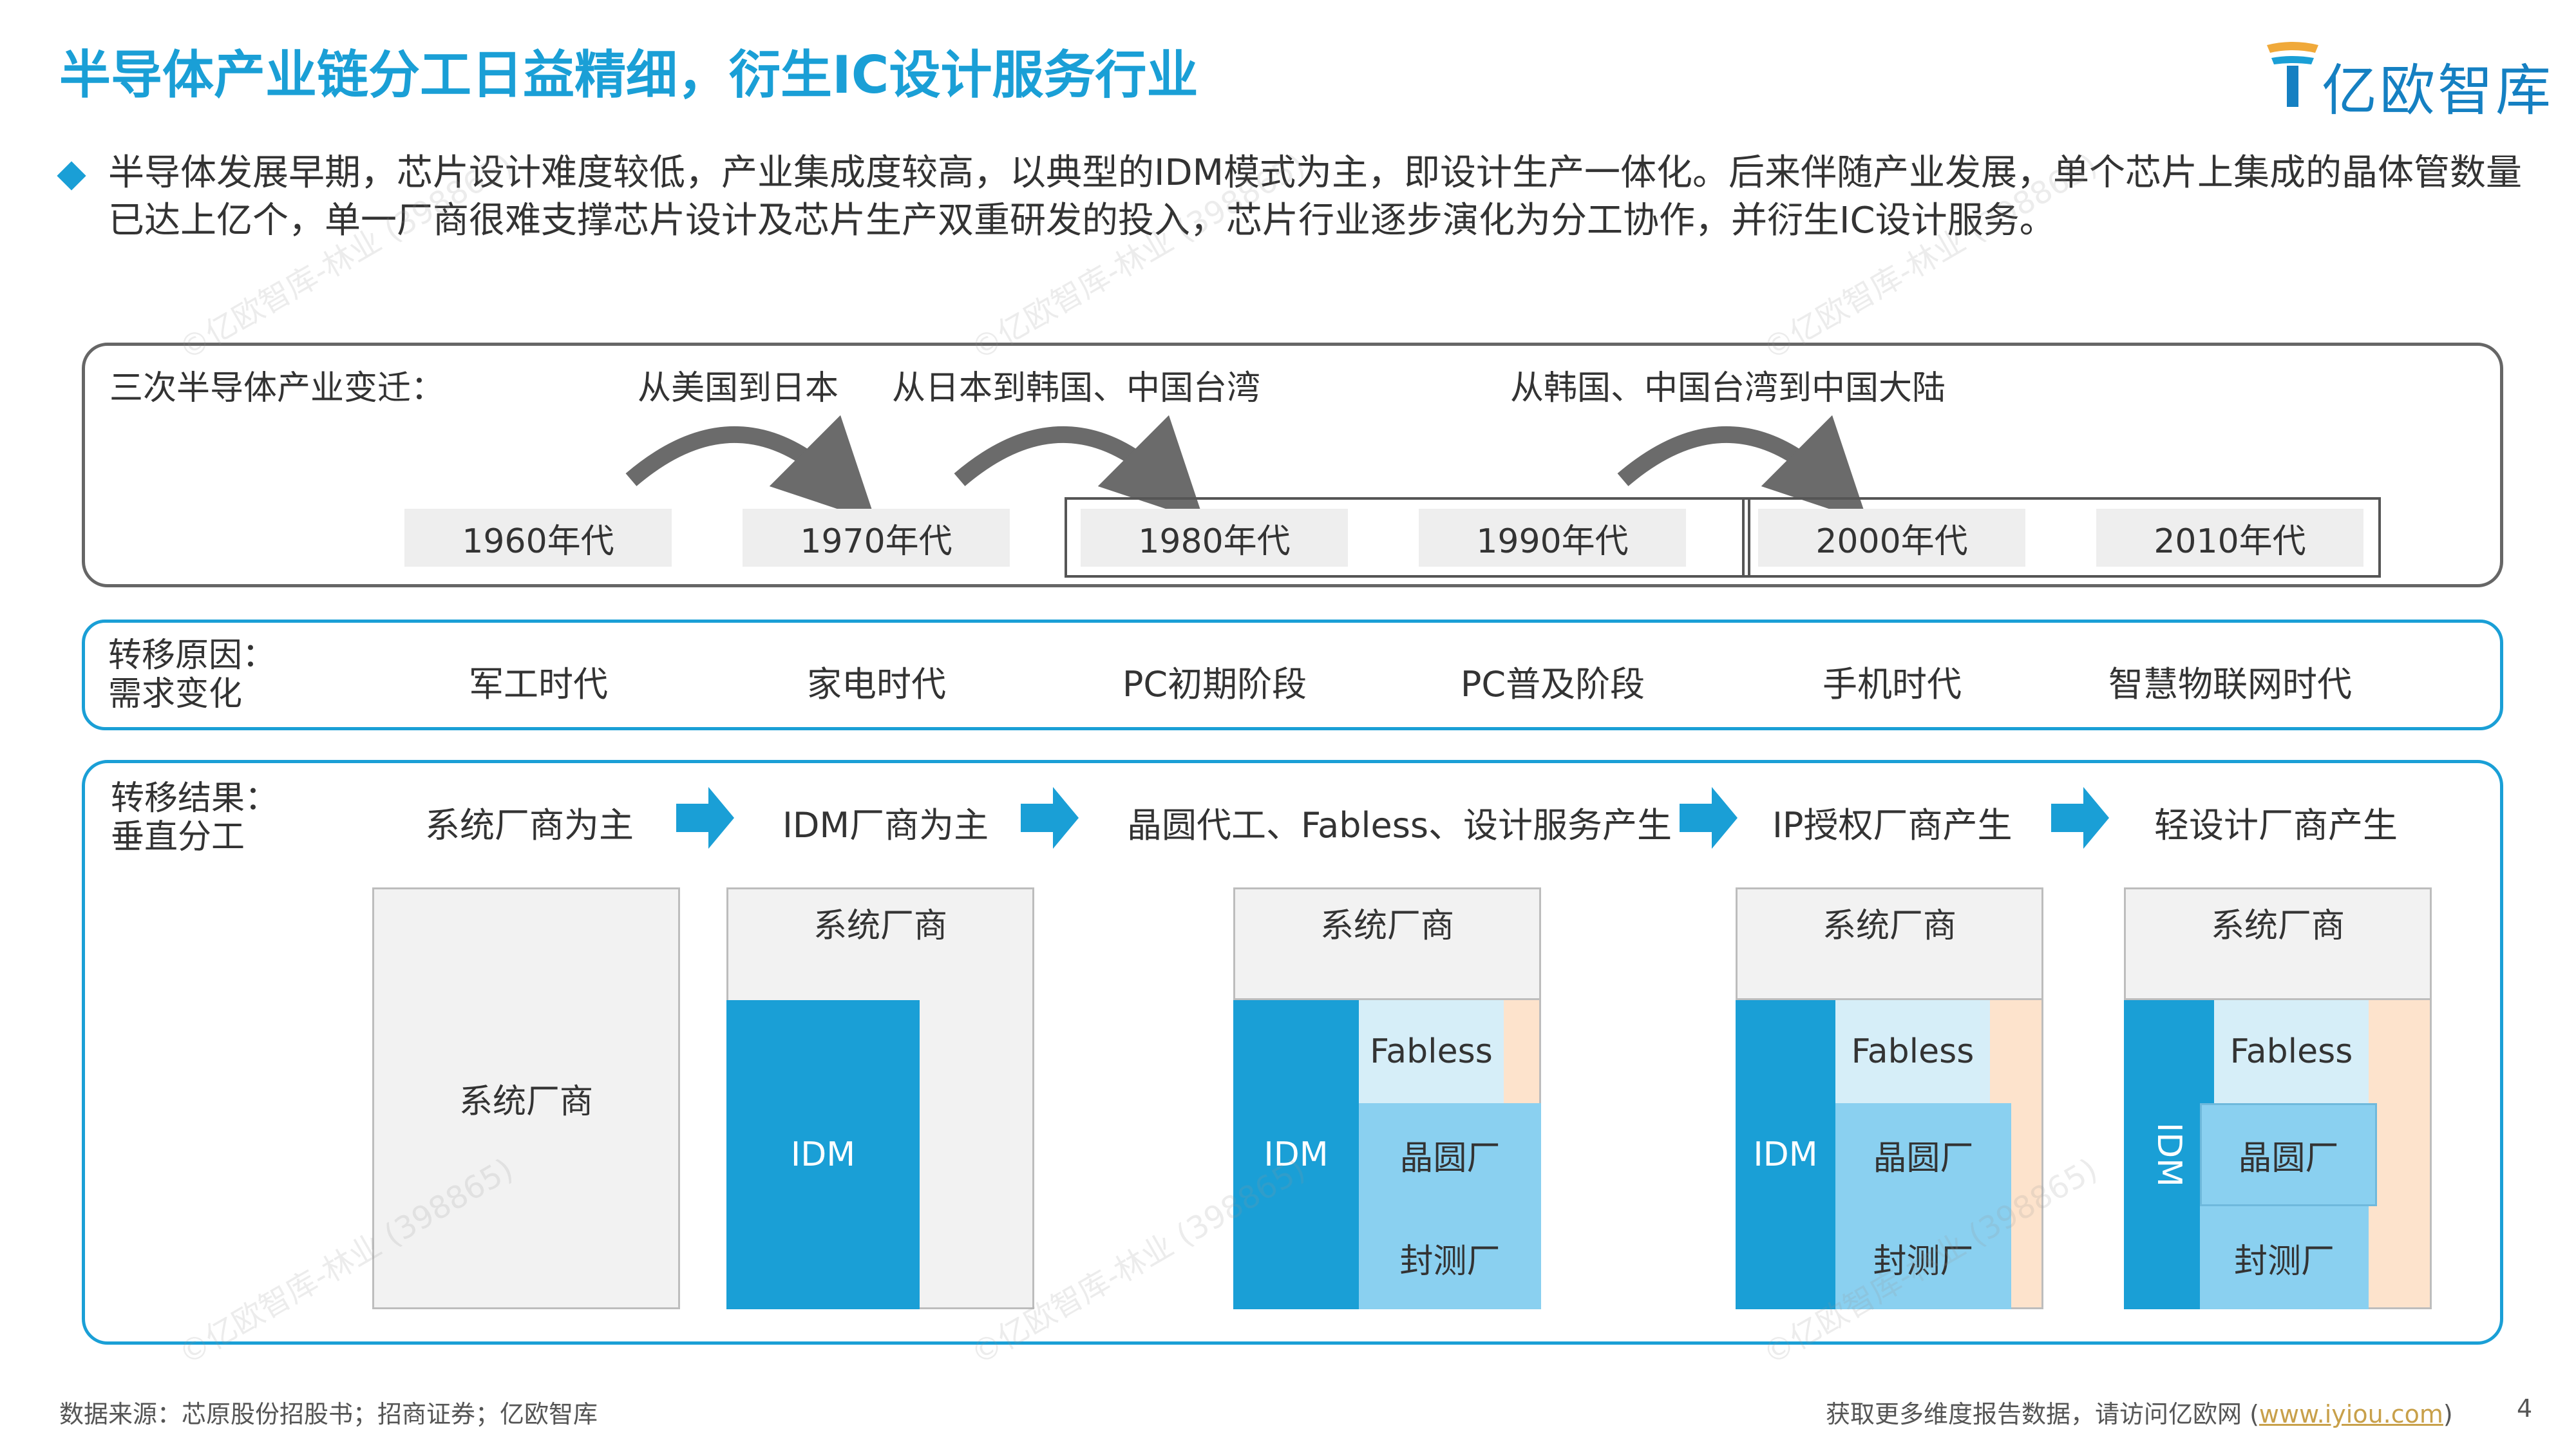 This screenshot has height=1449, width=2576. What do you see at coordinates (2293, 74) in the screenshot?
I see `logo-icon` at bounding box center [2293, 74].